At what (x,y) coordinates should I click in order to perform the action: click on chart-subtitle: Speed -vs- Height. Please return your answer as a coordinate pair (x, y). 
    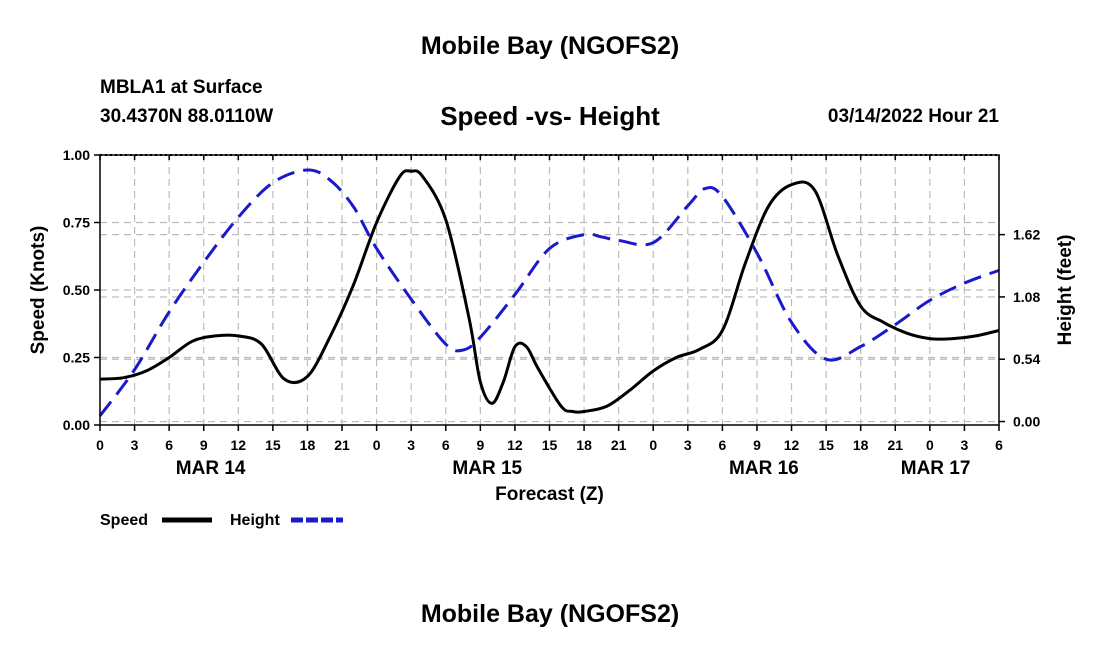
    Looking at the image, I should click on (550, 116).